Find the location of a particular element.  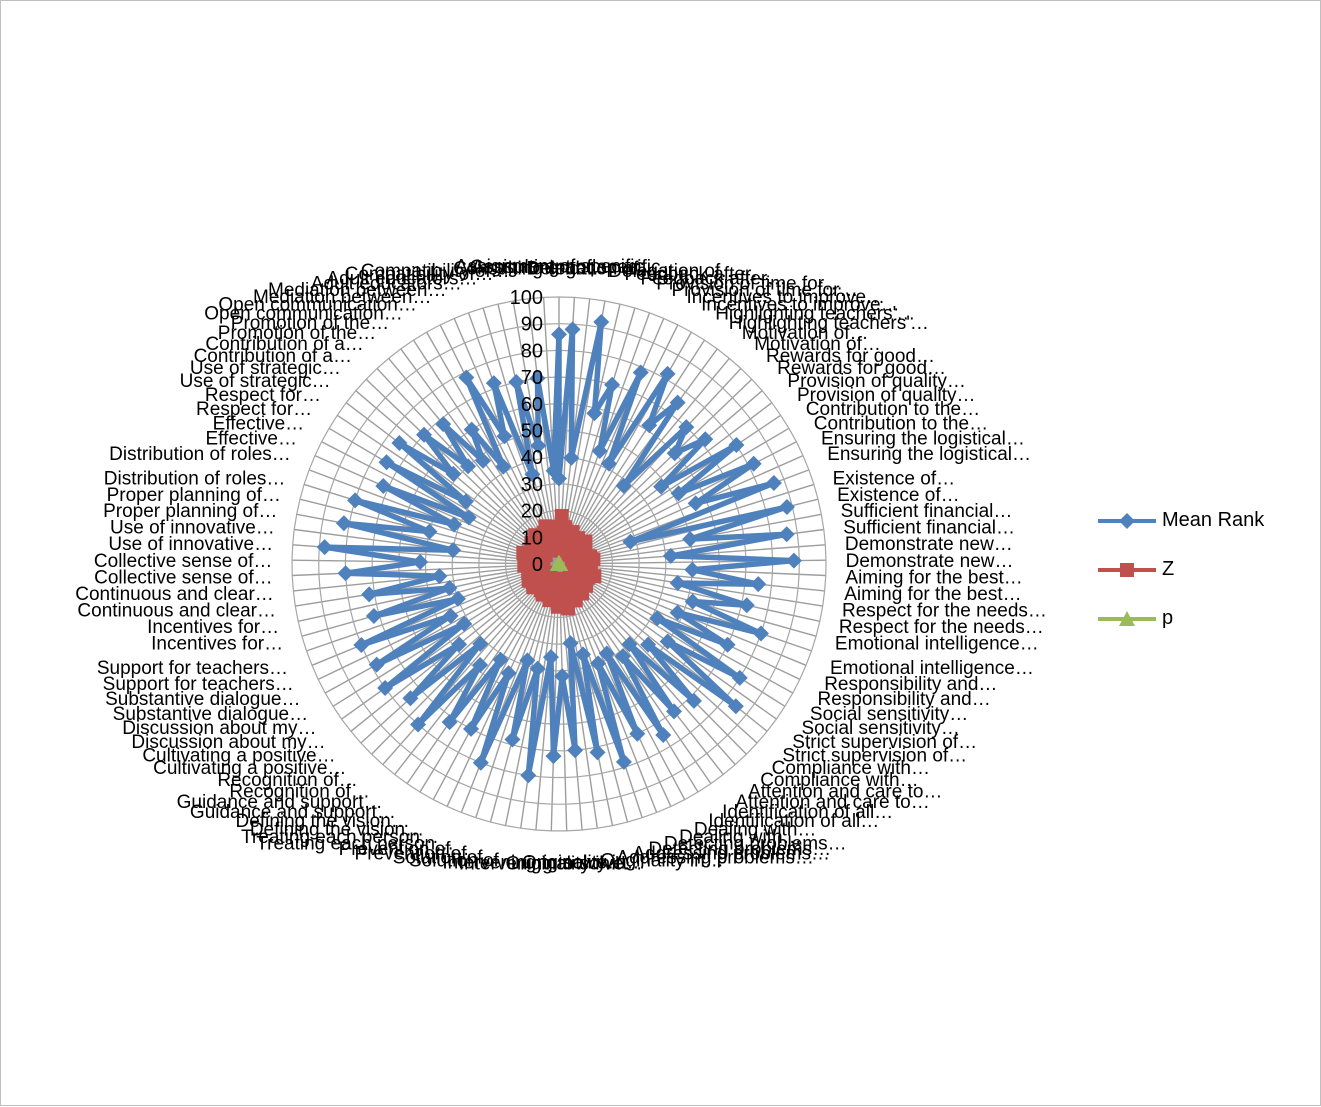

radial-tick-label: 50 is located at coordinates (532, 432).